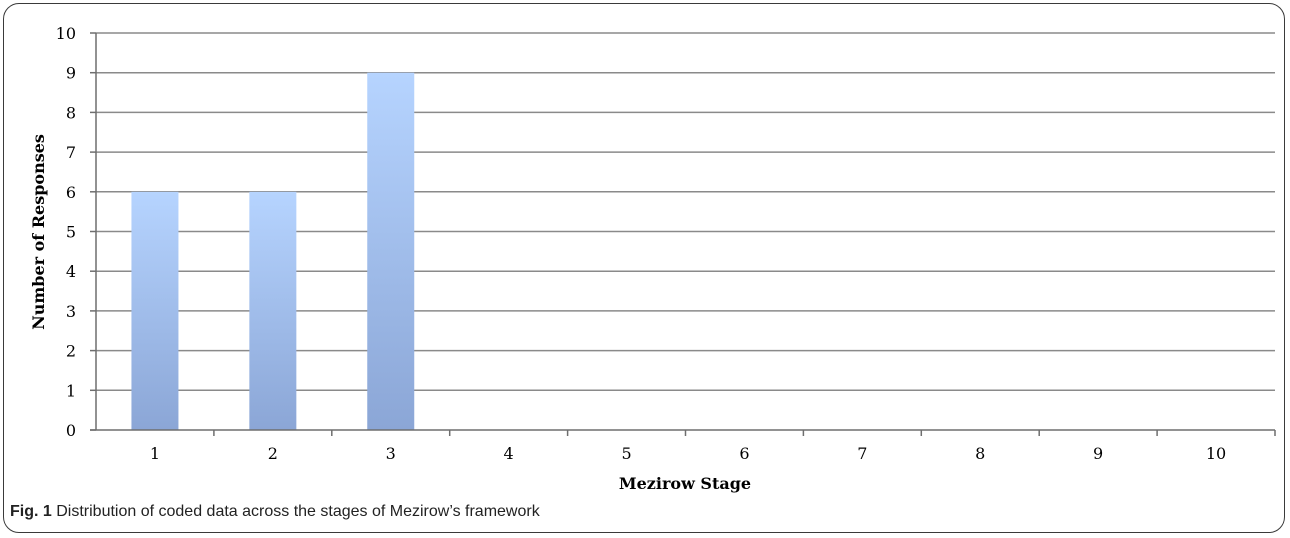 The width and height of the screenshot is (1290, 538). I want to click on y-tick-label: 7, so click(71, 152).